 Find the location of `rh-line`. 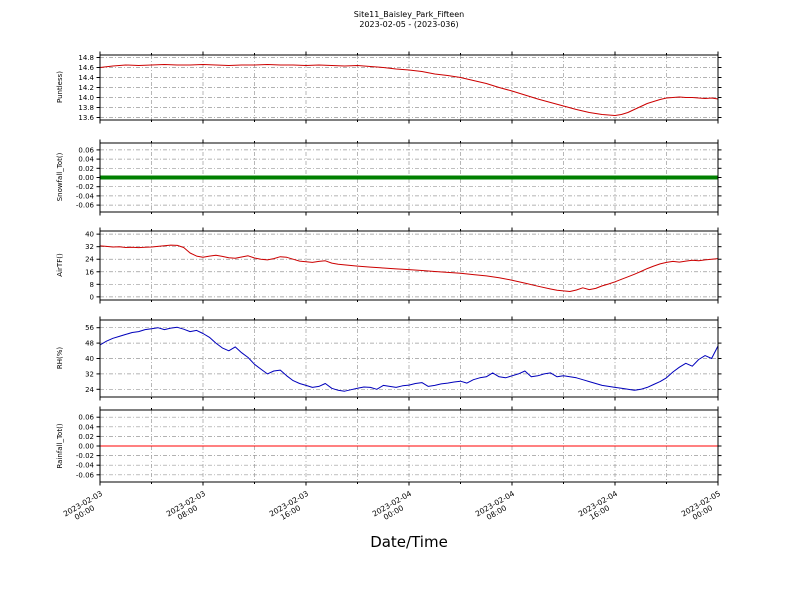

rh-line is located at coordinates (409, 359).